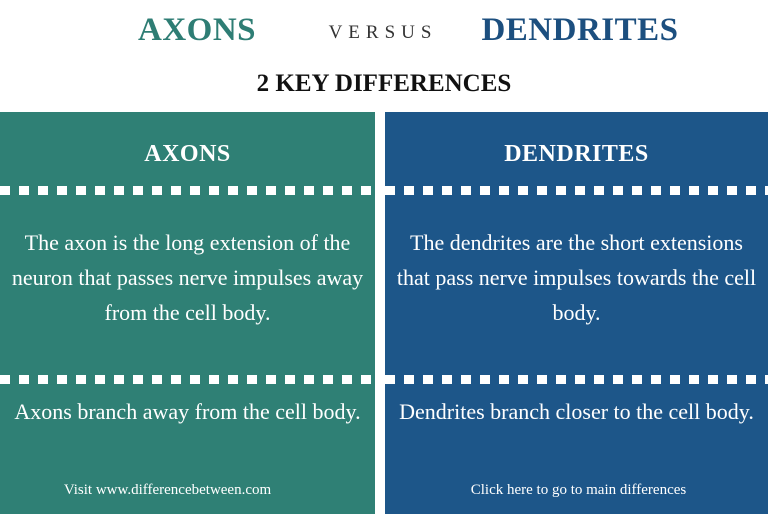  Describe the element at coordinates (187, 411) in the screenshot. I see `axons-branching: Axons branch away from the cell body.` at that location.